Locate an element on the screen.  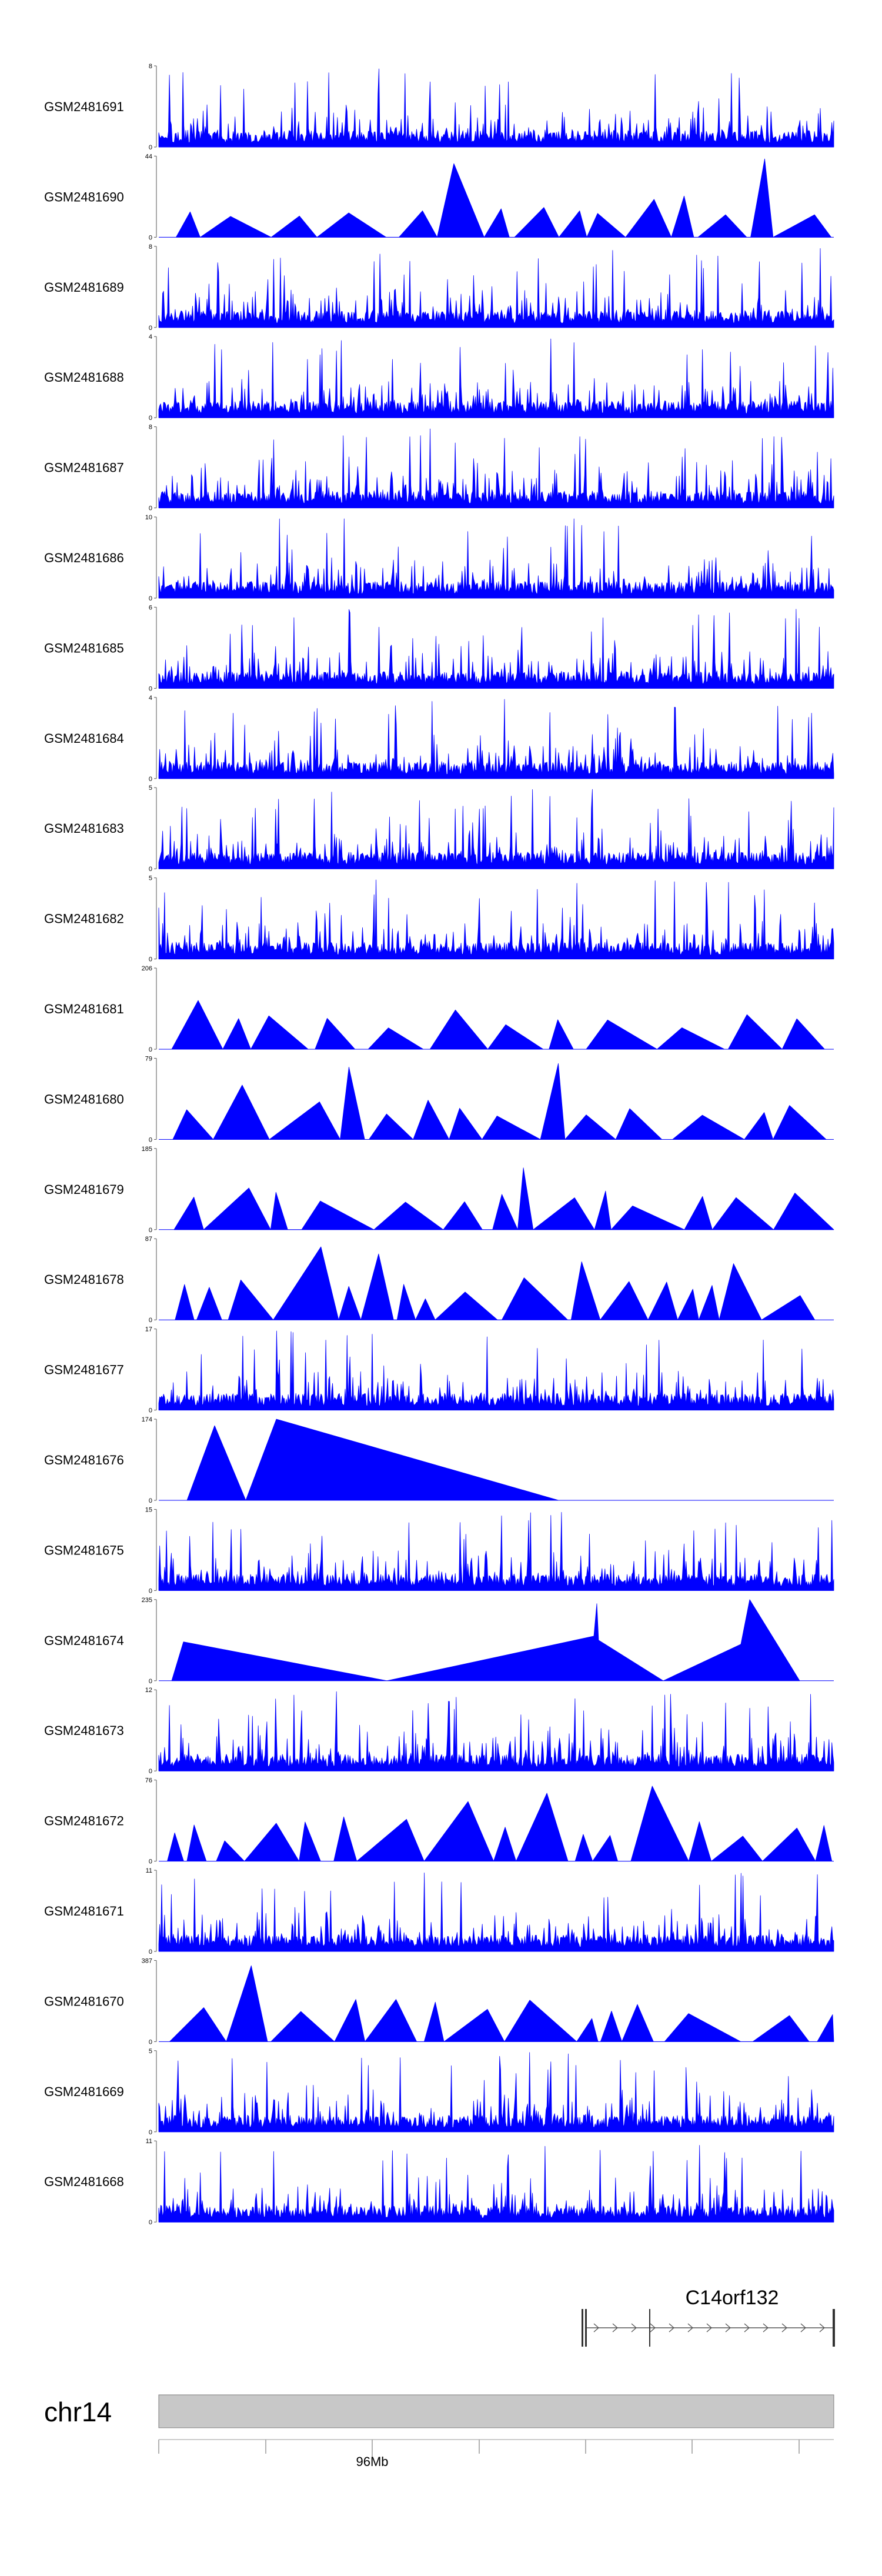
track-label: GSM2481688 is located at coordinates (84, 377).